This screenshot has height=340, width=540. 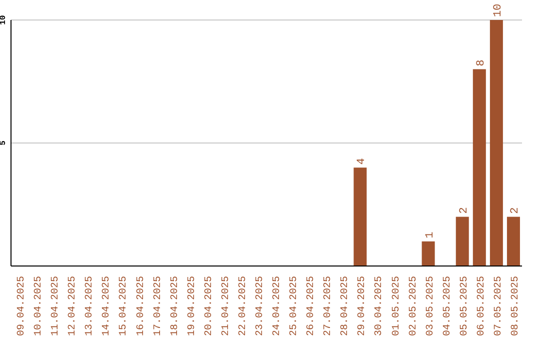 I want to click on x-tick-label: 20.04.2025, so click(x=209, y=306).